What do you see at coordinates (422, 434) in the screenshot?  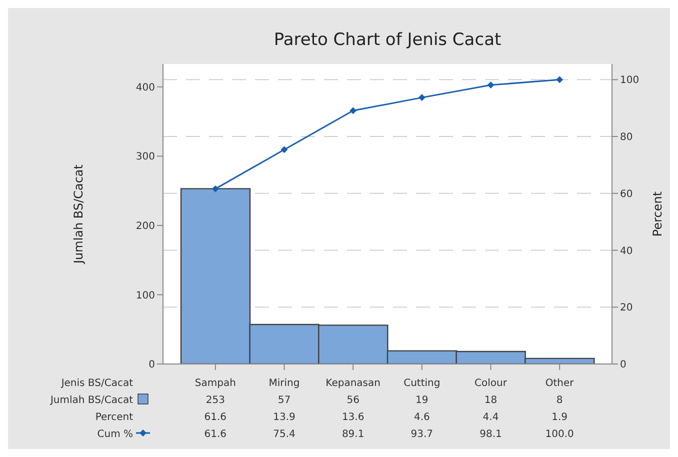 I see `data-label: 93.7` at bounding box center [422, 434].